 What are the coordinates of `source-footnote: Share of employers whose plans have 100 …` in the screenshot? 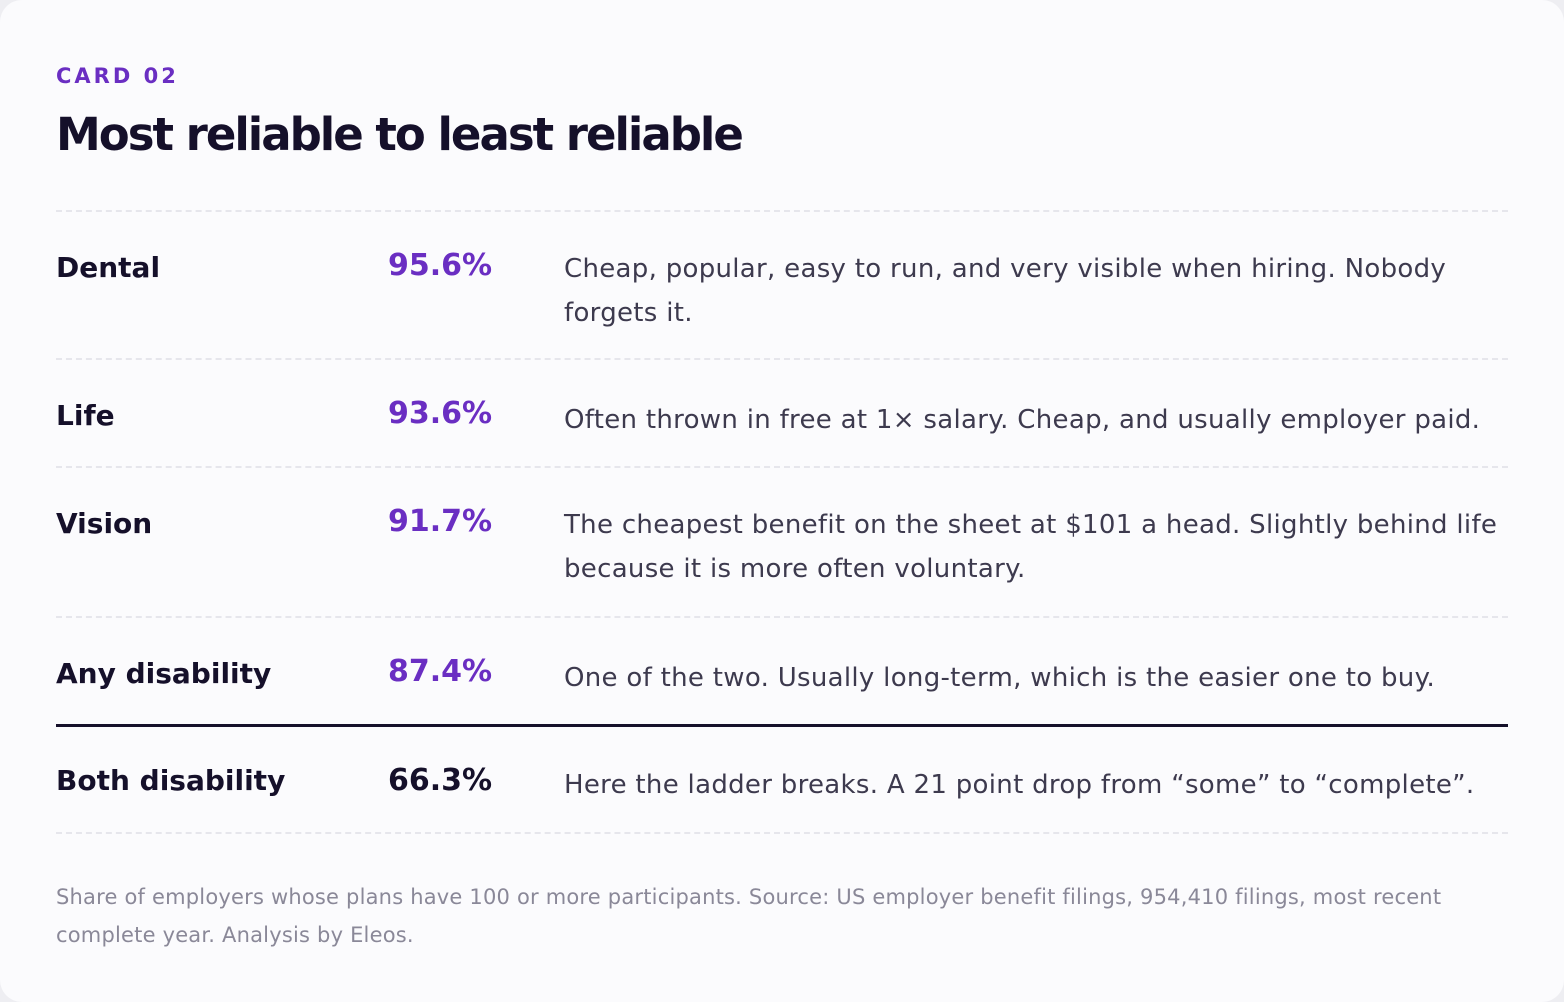 It's located at (749, 916).